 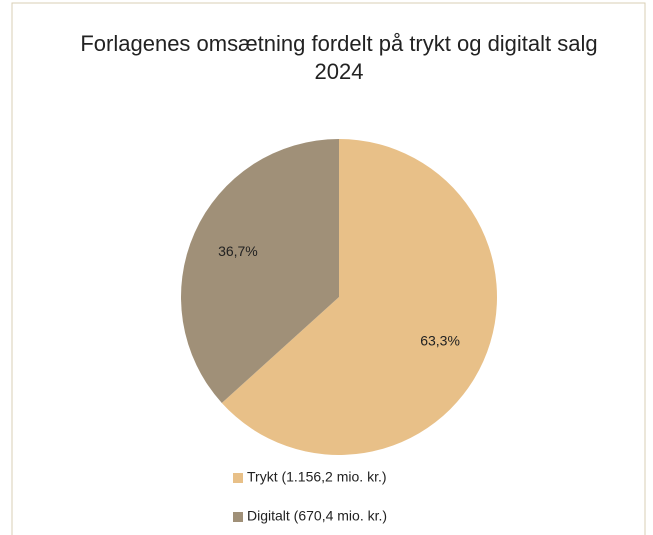 What do you see at coordinates (238, 251) in the screenshot?
I see `data-label: 36,7%` at bounding box center [238, 251].